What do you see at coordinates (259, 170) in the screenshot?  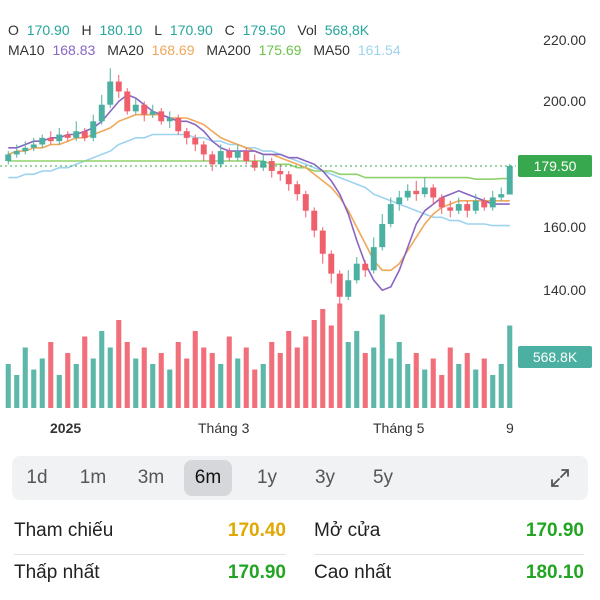 I see `ma200-line` at bounding box center [259, 170].